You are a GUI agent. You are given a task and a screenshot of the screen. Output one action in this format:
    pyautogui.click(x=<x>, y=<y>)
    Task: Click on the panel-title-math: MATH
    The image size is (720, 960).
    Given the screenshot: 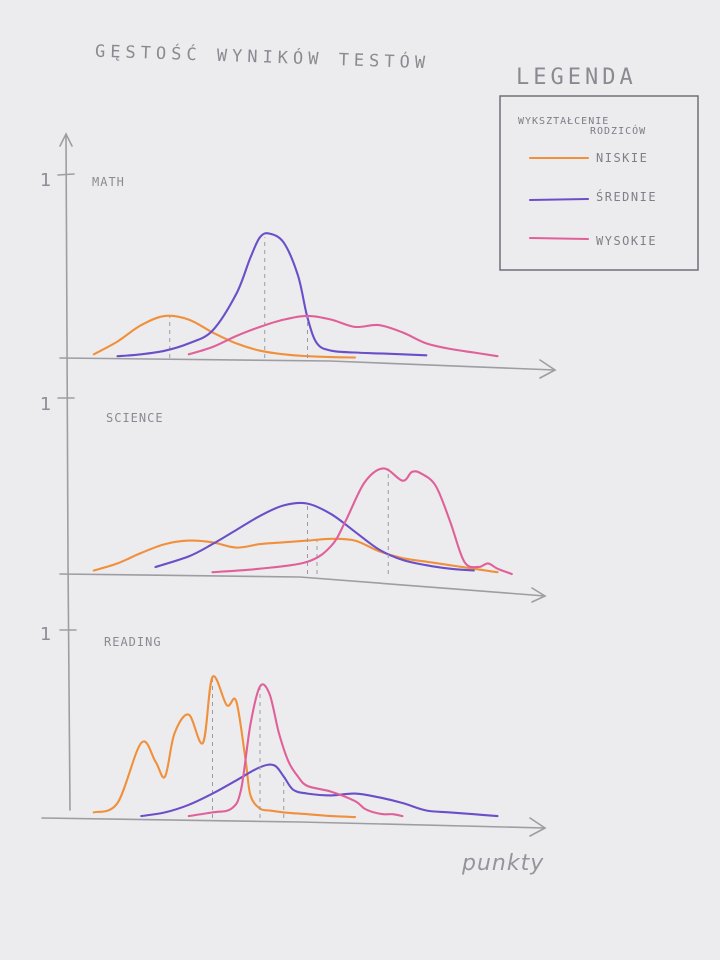 What is the action you would take?
    pyautogui.click(x=108, y=182)
    